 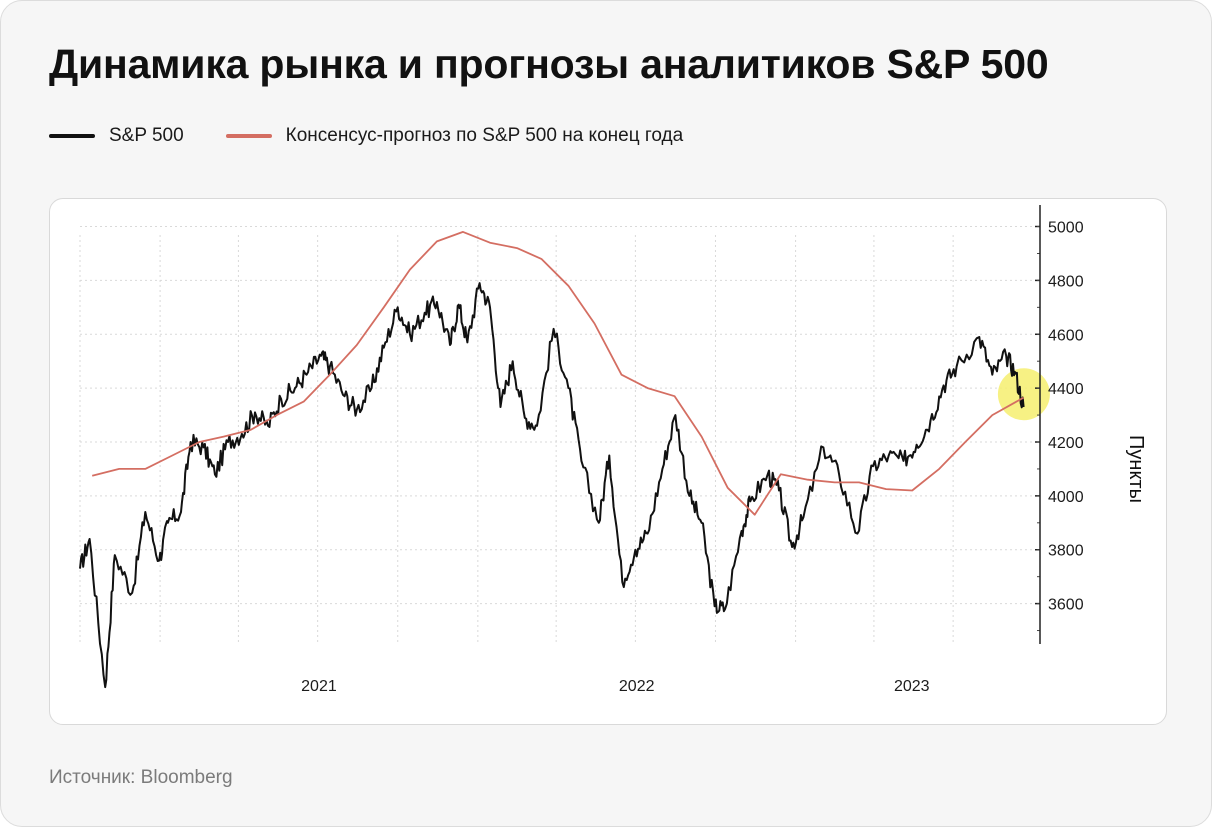 I want to click on y-tick-label: 4600, so click(x=1066, y=335).